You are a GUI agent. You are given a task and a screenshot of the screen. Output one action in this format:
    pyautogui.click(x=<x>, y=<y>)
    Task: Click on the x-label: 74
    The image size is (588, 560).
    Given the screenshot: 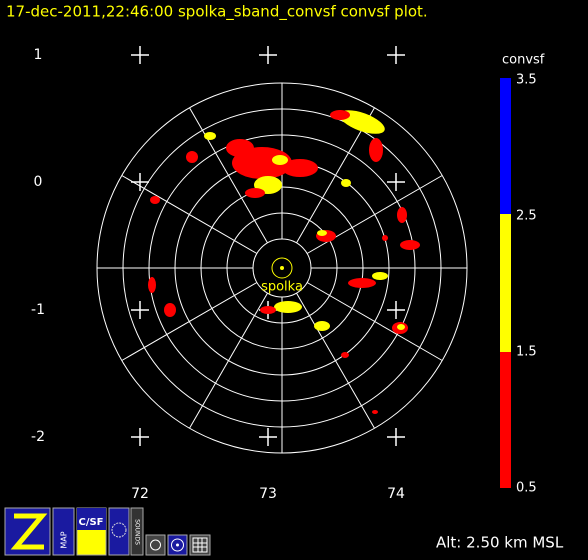 What is the action you would take?
    pyautogui.click(x=396, y=494)
    